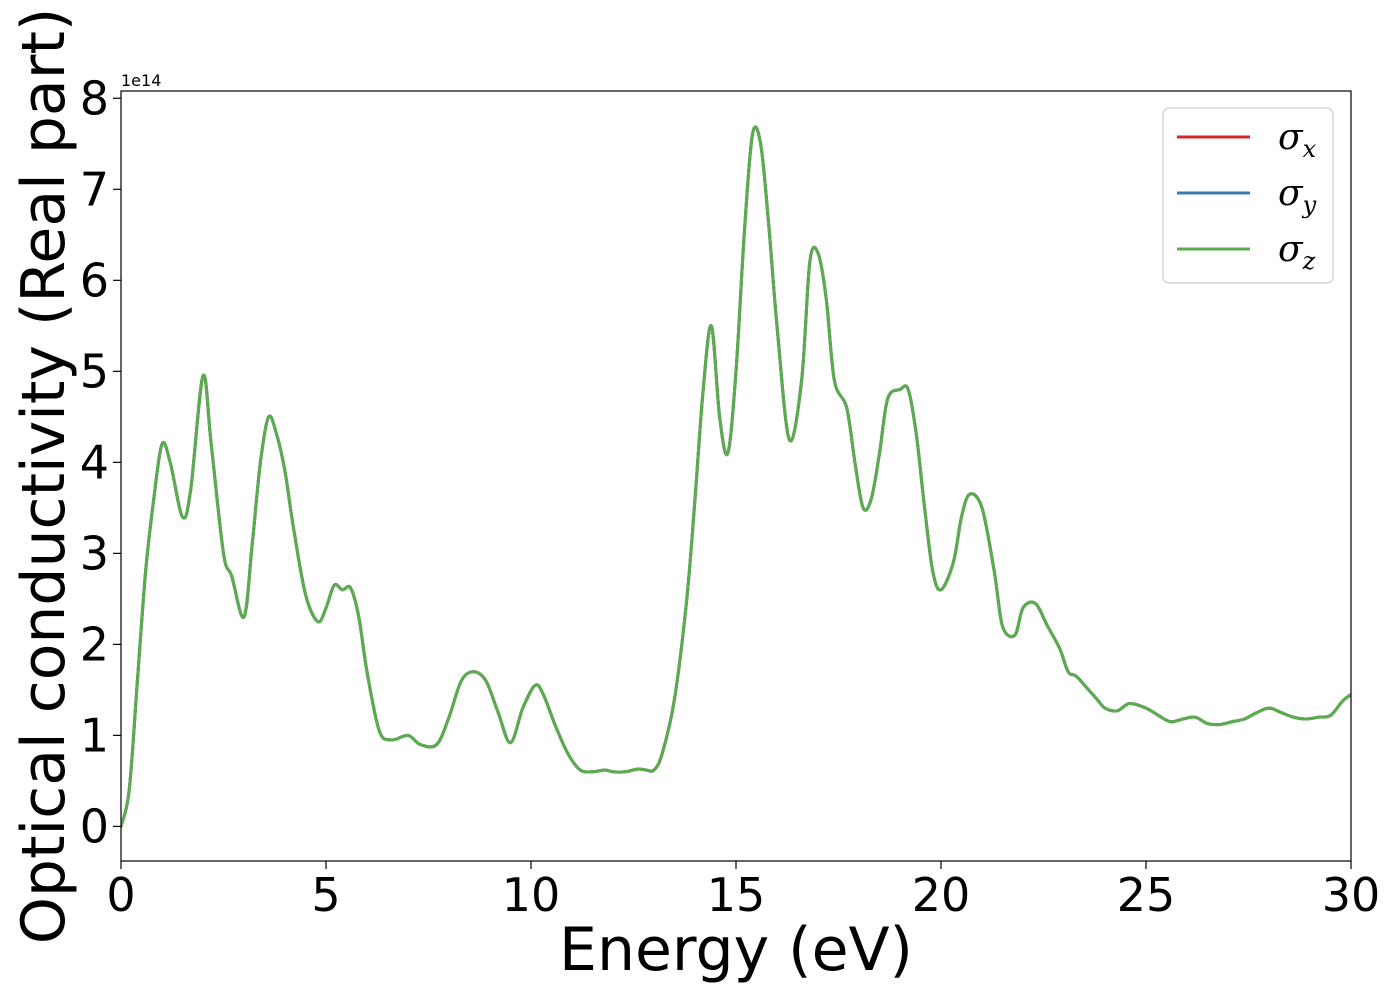 This screenshot has width=1400, height=1000. I want to click on y-tick-label: 8, so click(94, 98).